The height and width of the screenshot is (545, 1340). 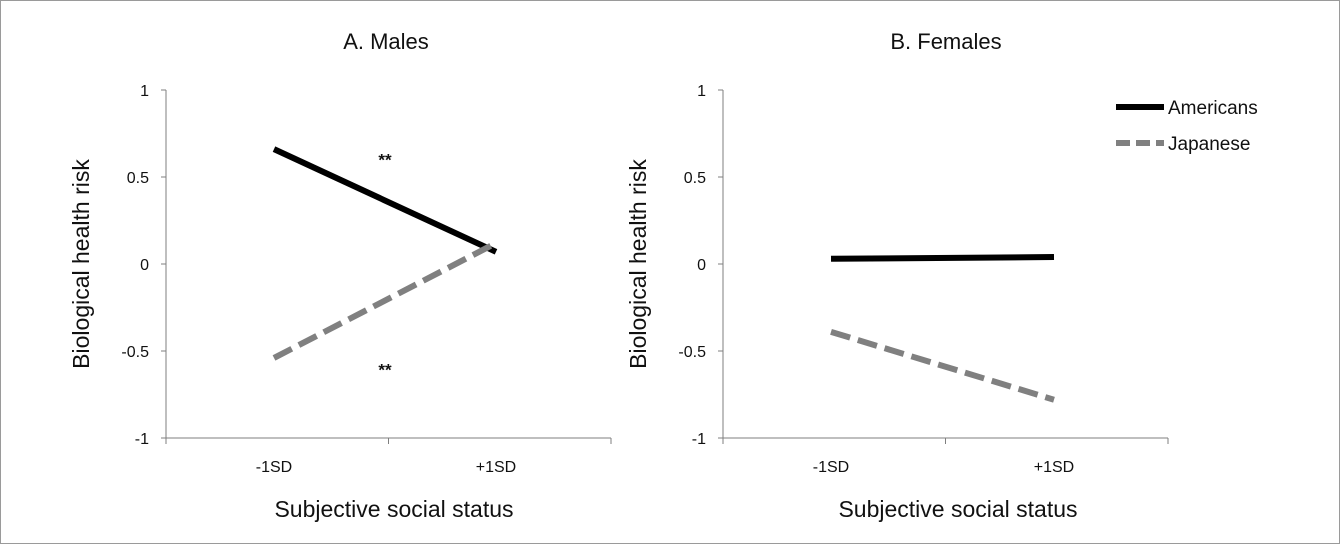 What do you see at coordinates (393, 509) in the screenshot?
I see `males-x-axis-title: Subjective social status` at bounding box center [393, 509].